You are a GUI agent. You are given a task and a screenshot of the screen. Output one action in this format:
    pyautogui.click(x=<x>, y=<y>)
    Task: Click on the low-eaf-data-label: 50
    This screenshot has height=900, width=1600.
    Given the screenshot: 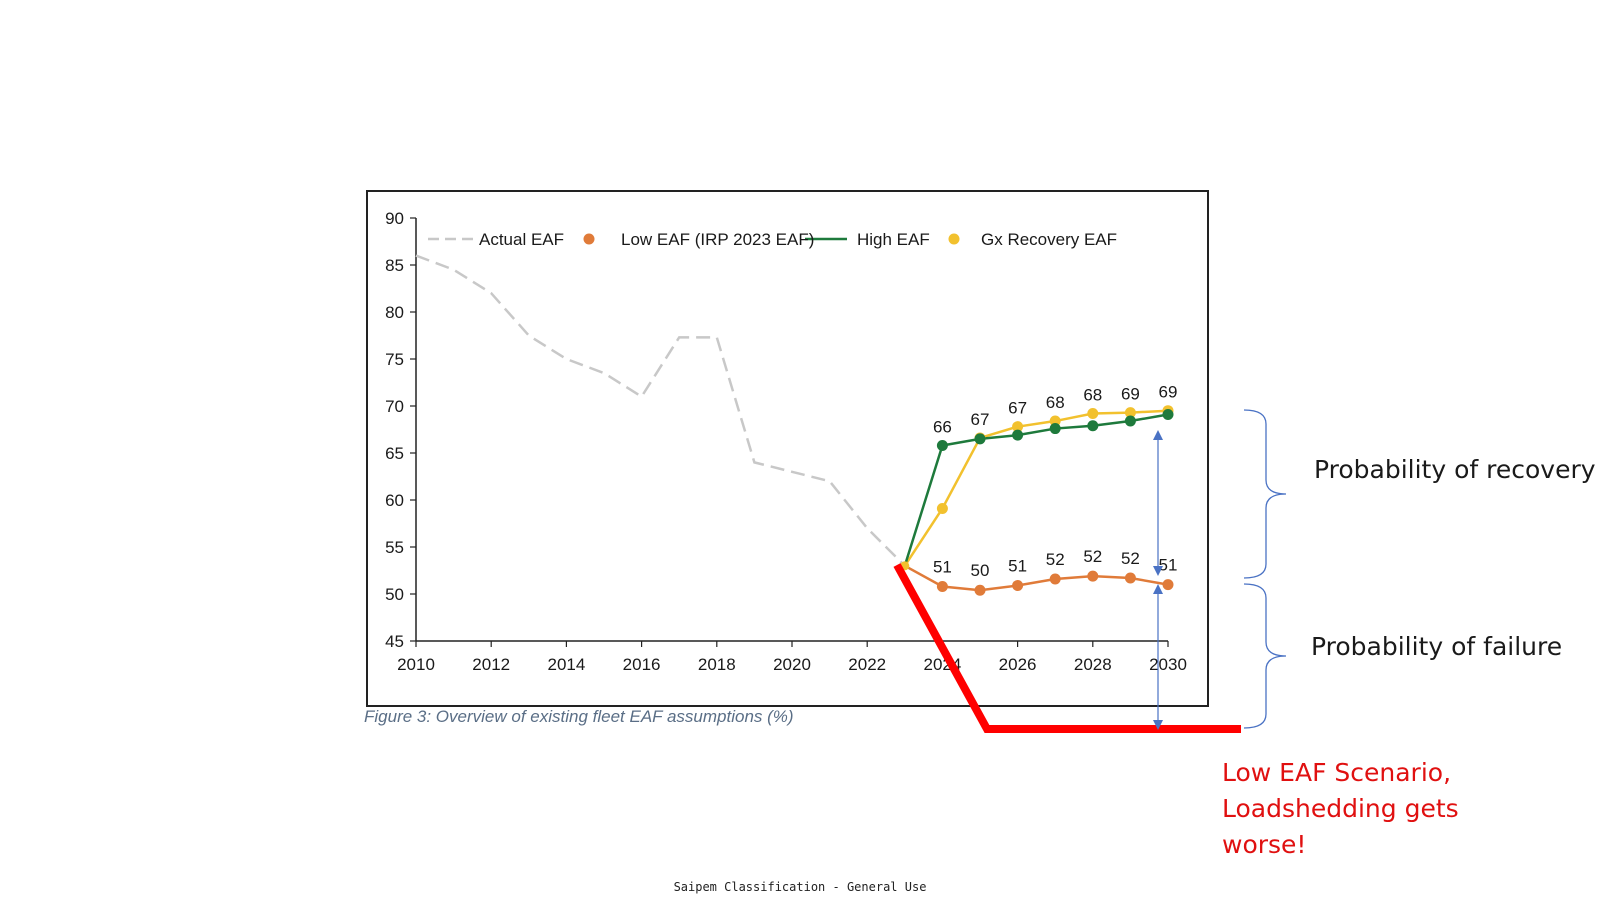 What is the action you would take?
    pyautogui.click(x=980, y=570)
    